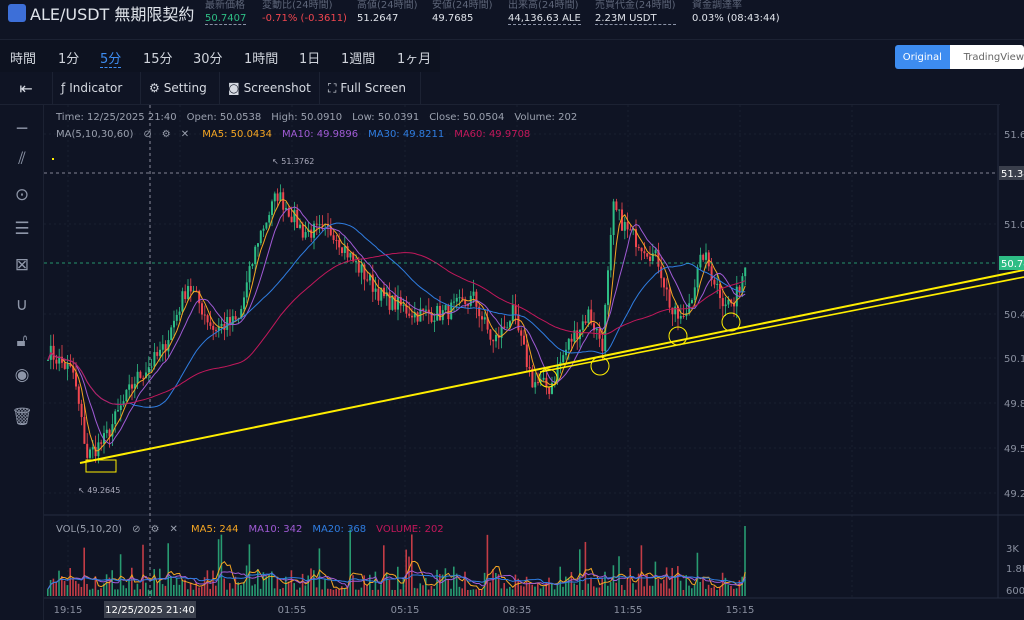  I want to click on timeframe-1: 1分, so click(69, 59).